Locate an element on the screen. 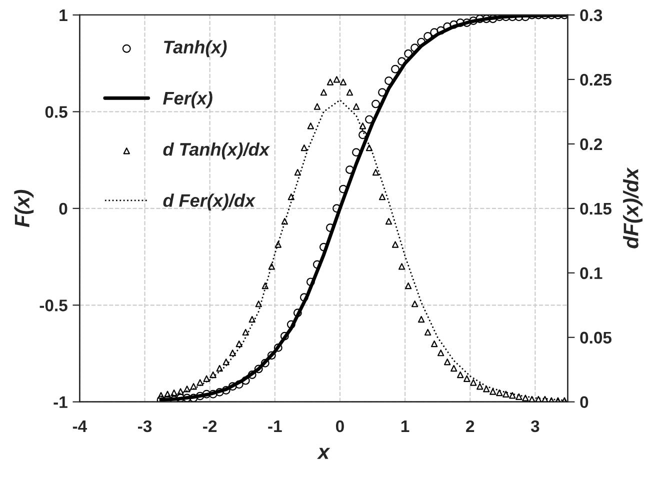  y-tick-label: 0.5 is located at coordinates (56, 112).